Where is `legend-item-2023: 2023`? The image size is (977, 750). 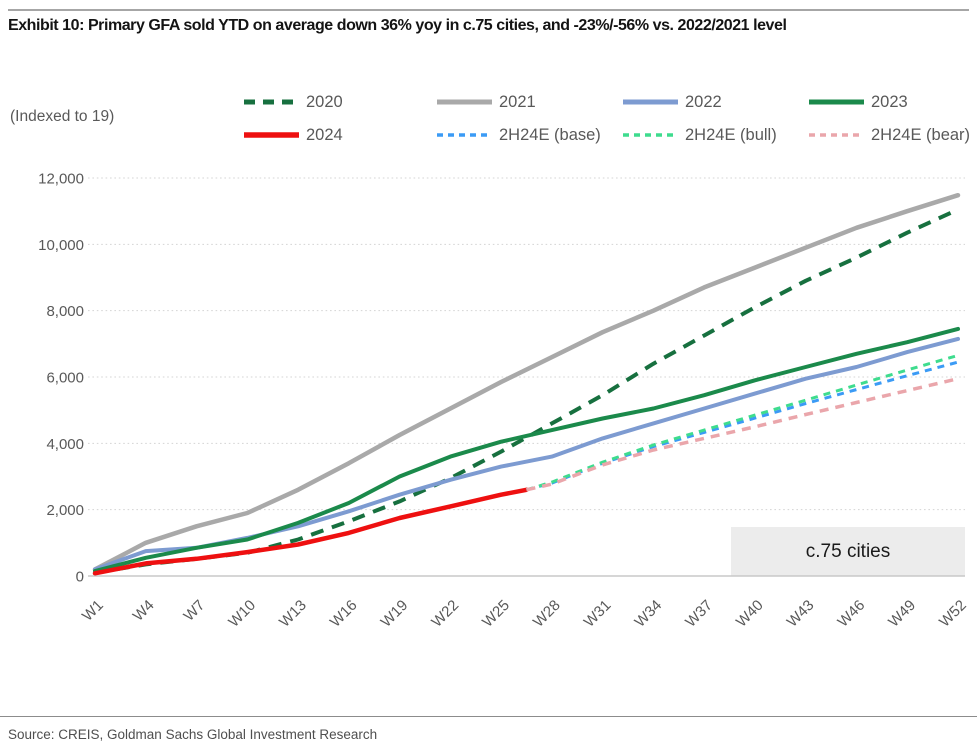
legend-item-2023: 2023 is located at coordinates (858, 102).